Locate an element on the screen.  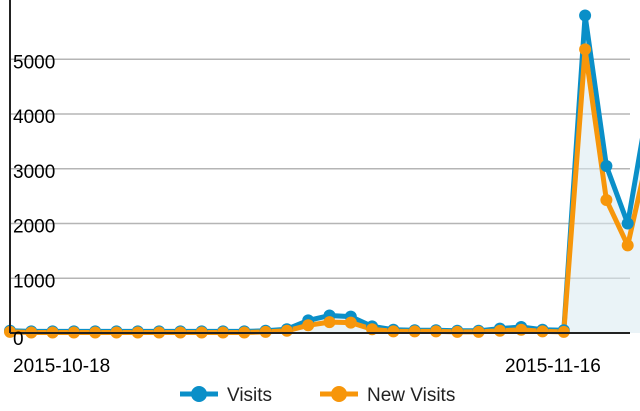
new-visits-legend-marker is located at coordinates (339, 394).